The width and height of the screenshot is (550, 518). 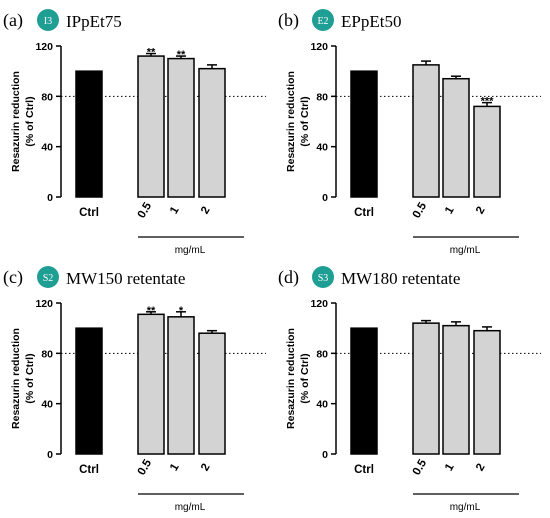 I want to click on panel-label: (c), so click(x=13, y=277).